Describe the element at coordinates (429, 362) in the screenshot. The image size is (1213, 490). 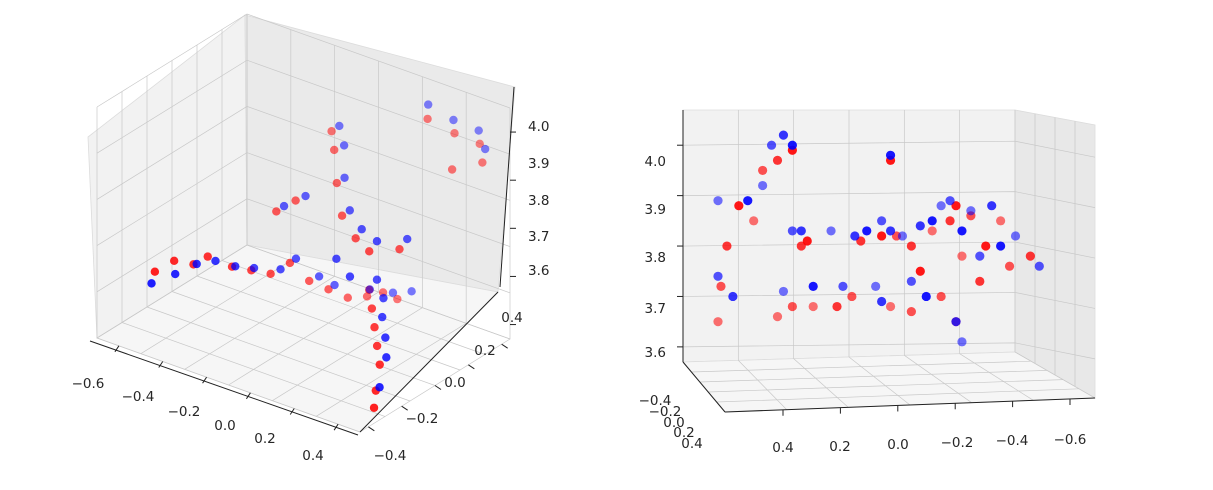
I see `y-axis-line-left` at that location.